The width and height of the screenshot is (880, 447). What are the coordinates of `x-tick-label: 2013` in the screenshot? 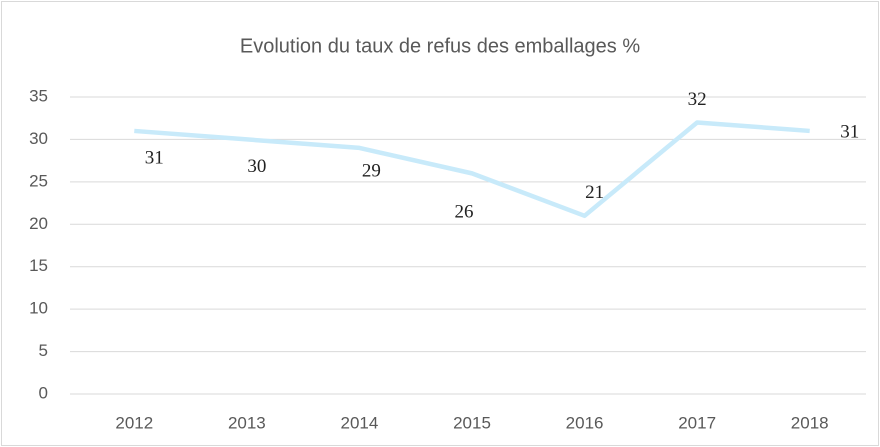 It's located at (247, 422).